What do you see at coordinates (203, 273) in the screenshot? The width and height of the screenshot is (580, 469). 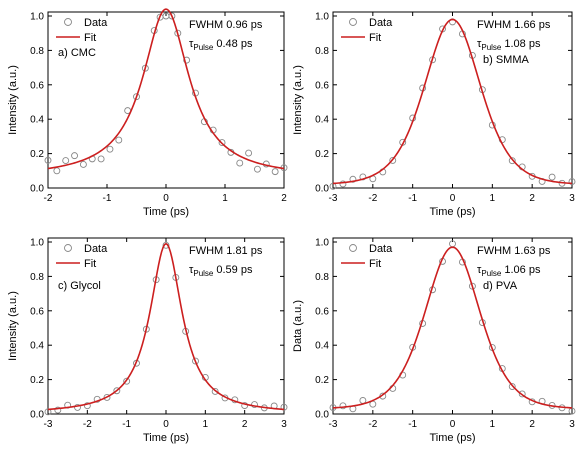 I see `tau-subscript: Pulse` at bounding box center [203, 273].